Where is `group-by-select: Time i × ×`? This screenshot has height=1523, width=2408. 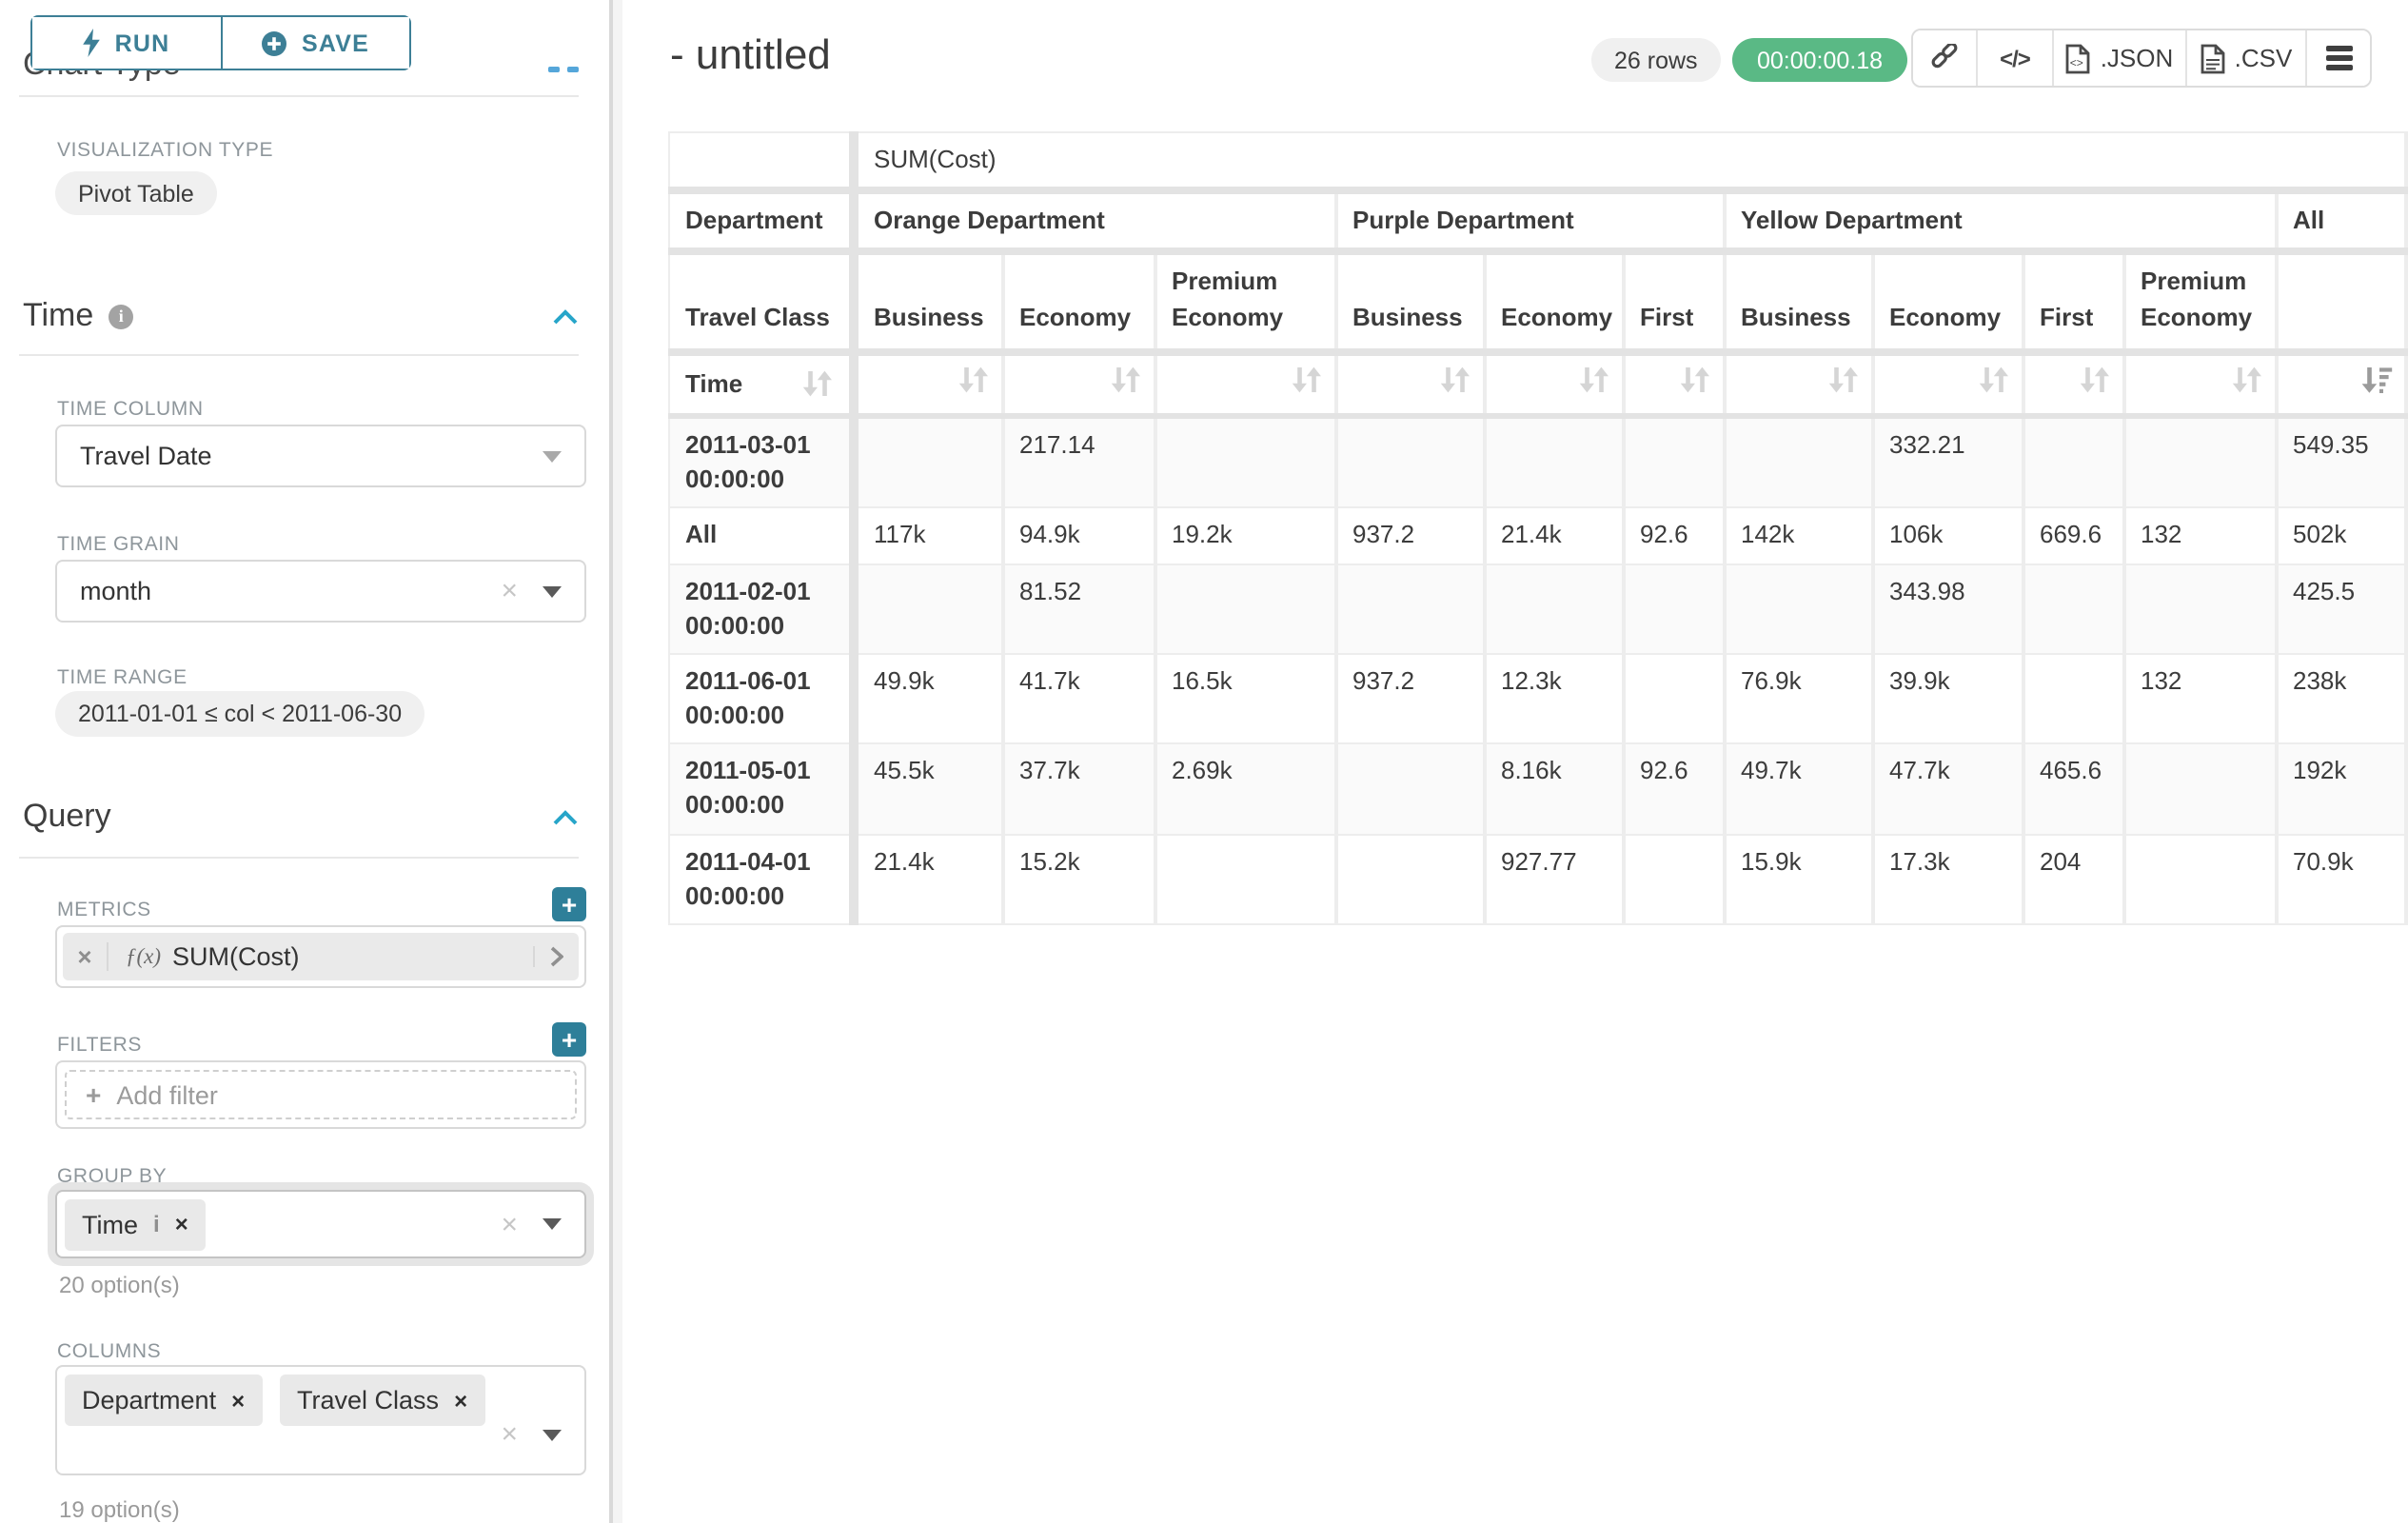 group-by-select: Time i × × is located at coordinates (320, 1224).